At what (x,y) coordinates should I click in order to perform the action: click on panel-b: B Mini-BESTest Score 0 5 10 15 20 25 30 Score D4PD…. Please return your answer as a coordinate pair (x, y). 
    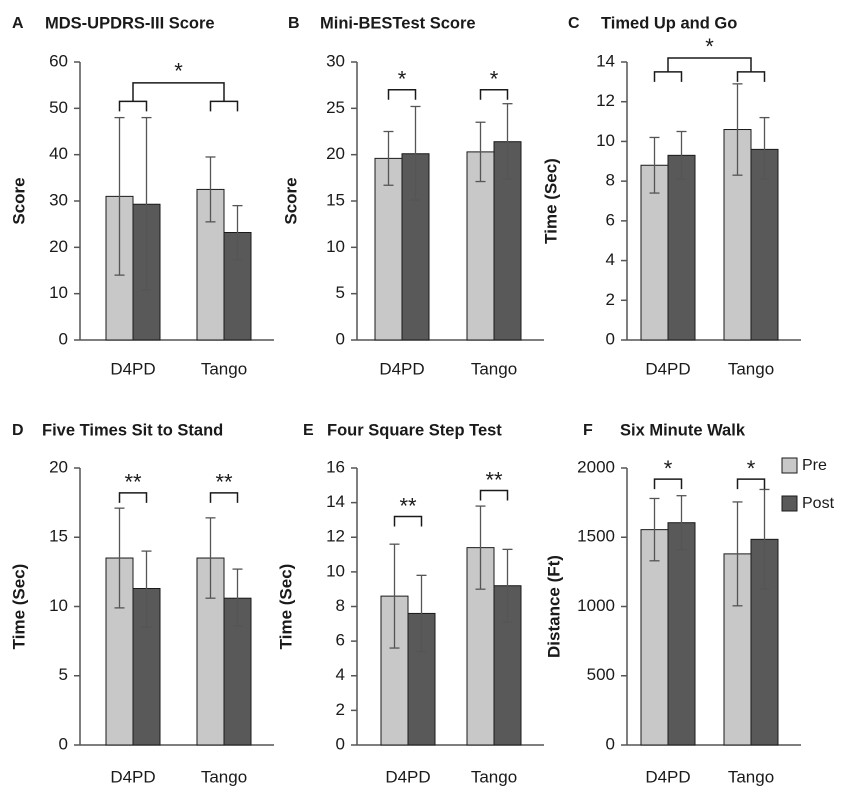
    Looking at the image, I should click on (412, 196).